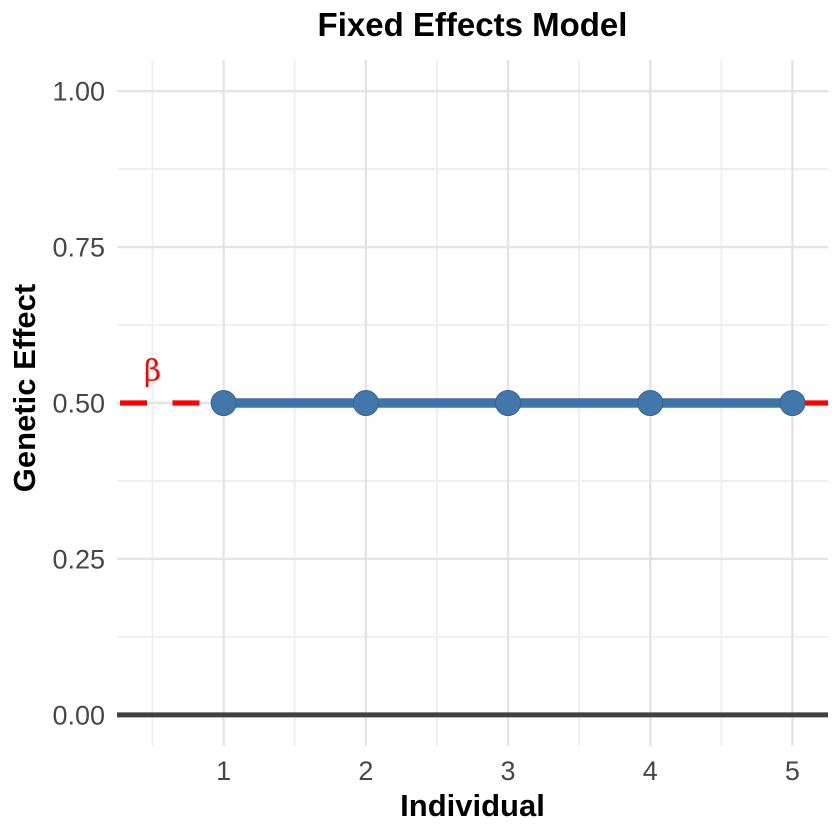 This screenshot has height=840, width=840. Describe the element at coordinates (508, 771) in the screenshot. I see `x-tick-label: 3` at that location.